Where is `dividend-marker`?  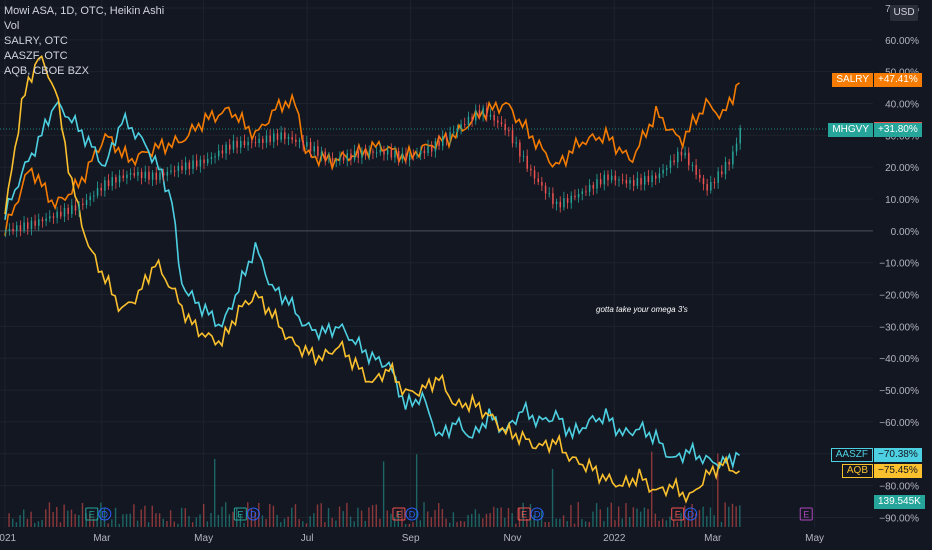
dividend-marker is located at coordinates (537, 514).